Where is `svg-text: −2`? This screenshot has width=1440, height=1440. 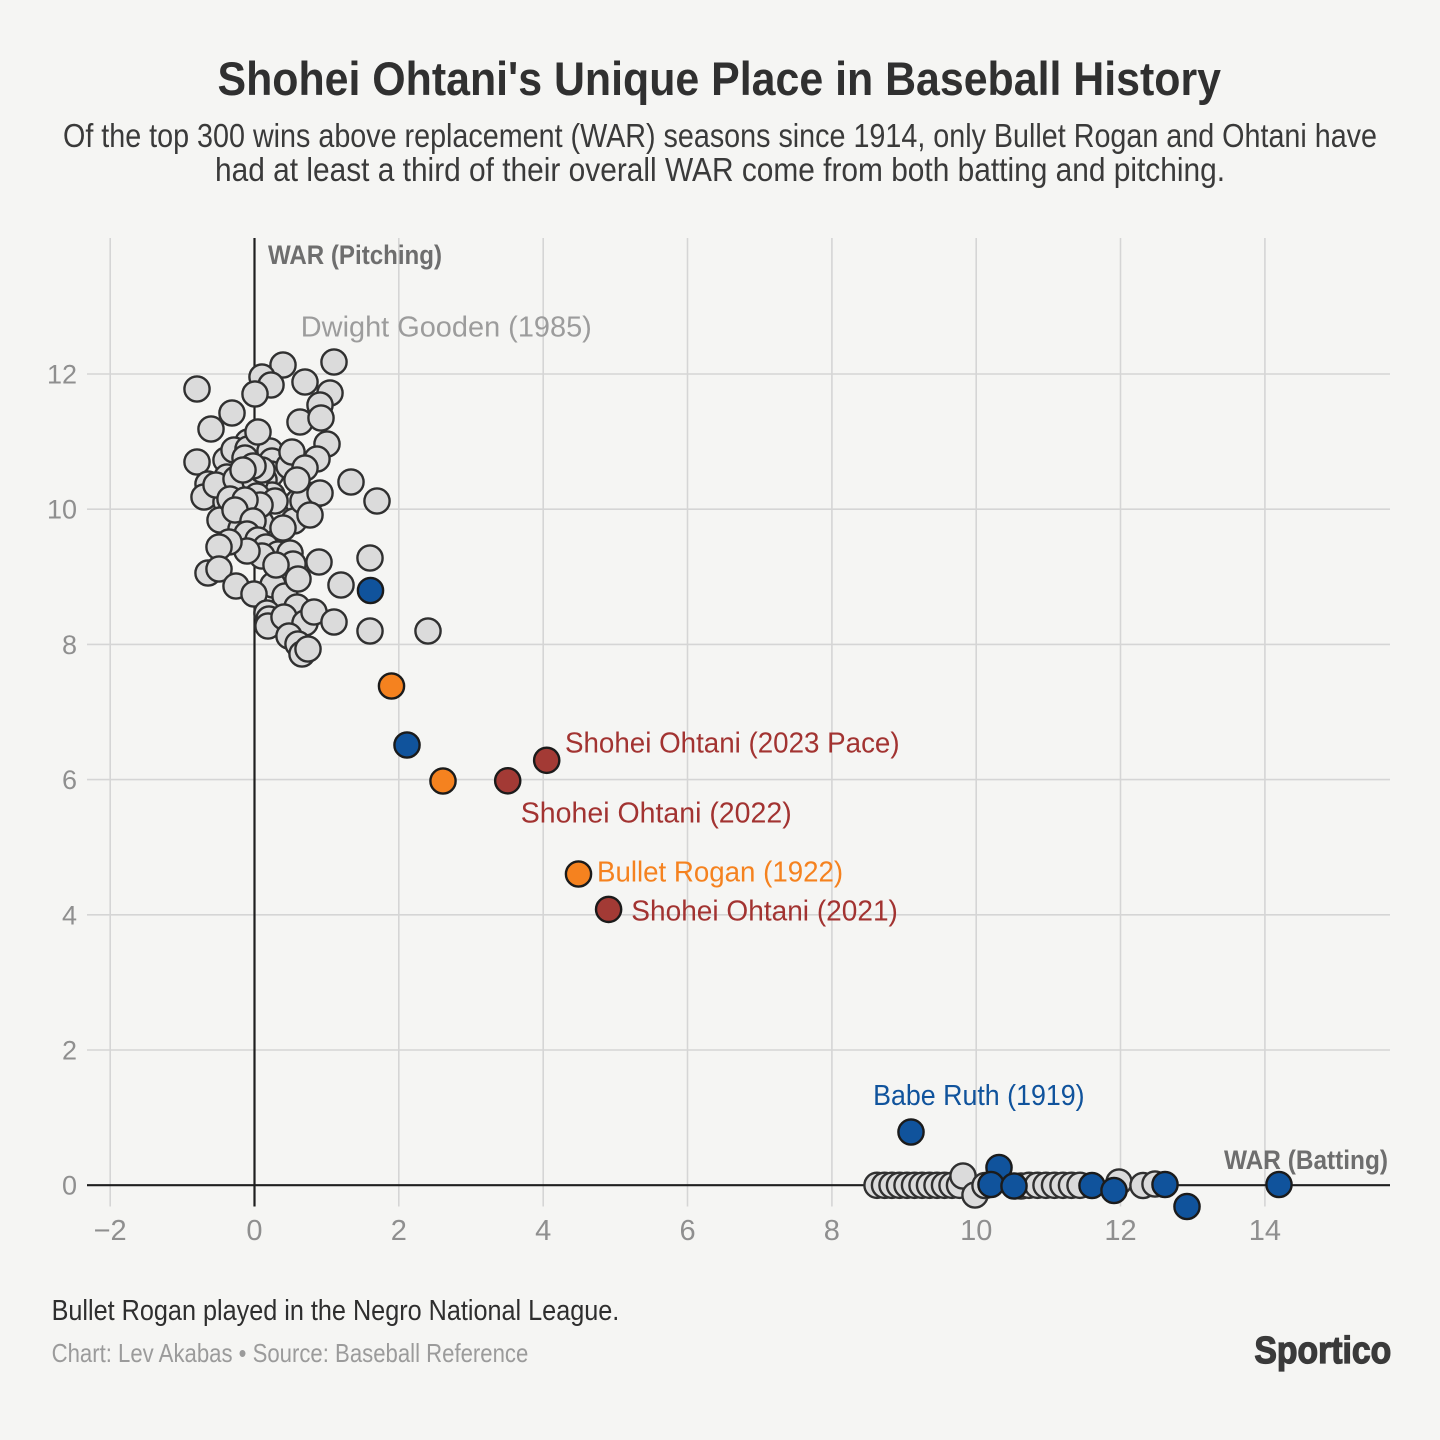 svg-text: −2 is located at coordinates (110, 1231).